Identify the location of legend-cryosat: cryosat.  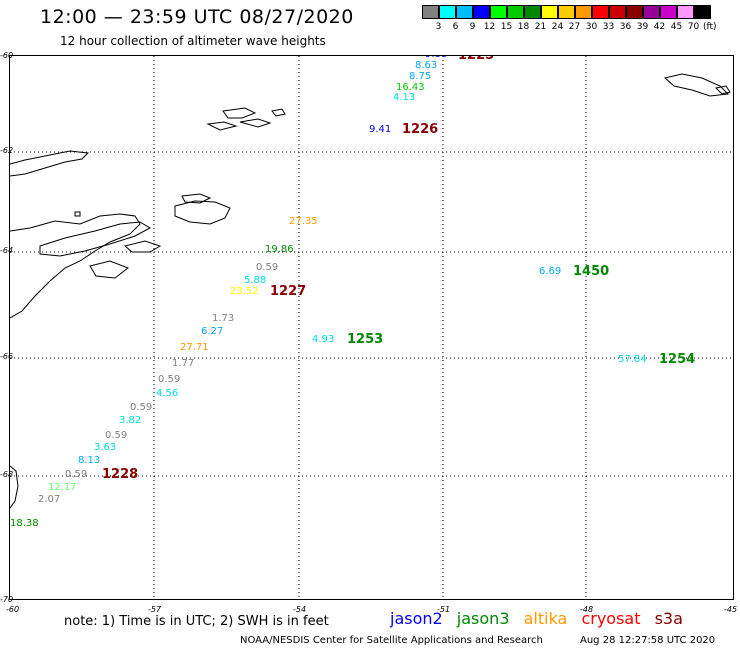
(611, 618).